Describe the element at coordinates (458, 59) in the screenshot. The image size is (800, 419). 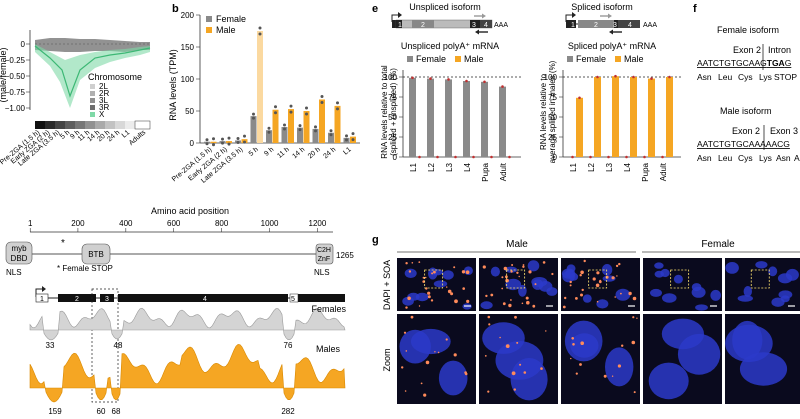
I see `legend-swatch-male` at that location.